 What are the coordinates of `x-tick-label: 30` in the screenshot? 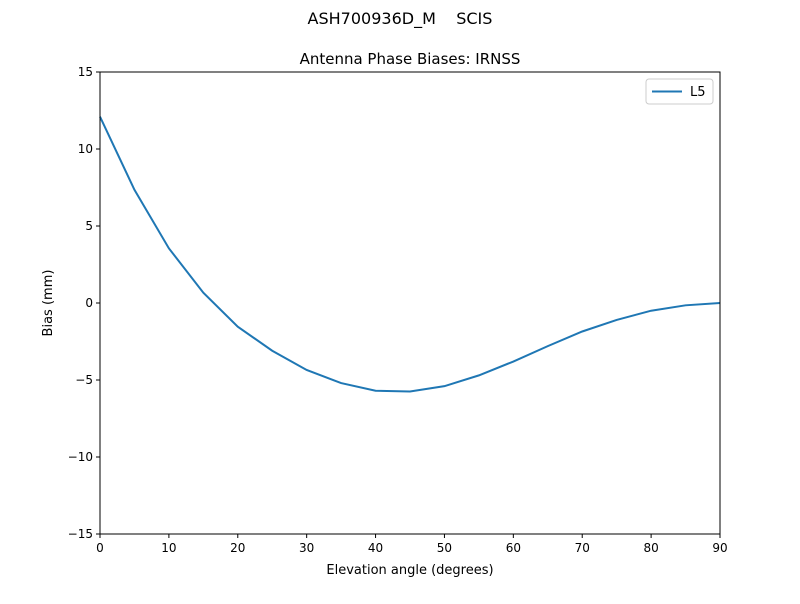 It's located at (306, 548).